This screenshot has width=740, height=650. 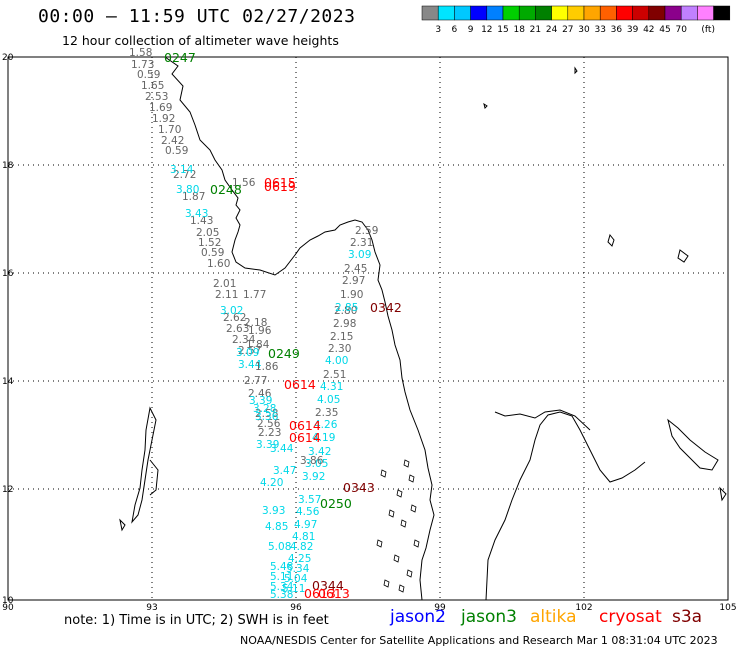 What do you see at coordinates (254, 295) in the screenshot?
I see `swh-value-gray: 1.77` at bounding box center [254, 295].